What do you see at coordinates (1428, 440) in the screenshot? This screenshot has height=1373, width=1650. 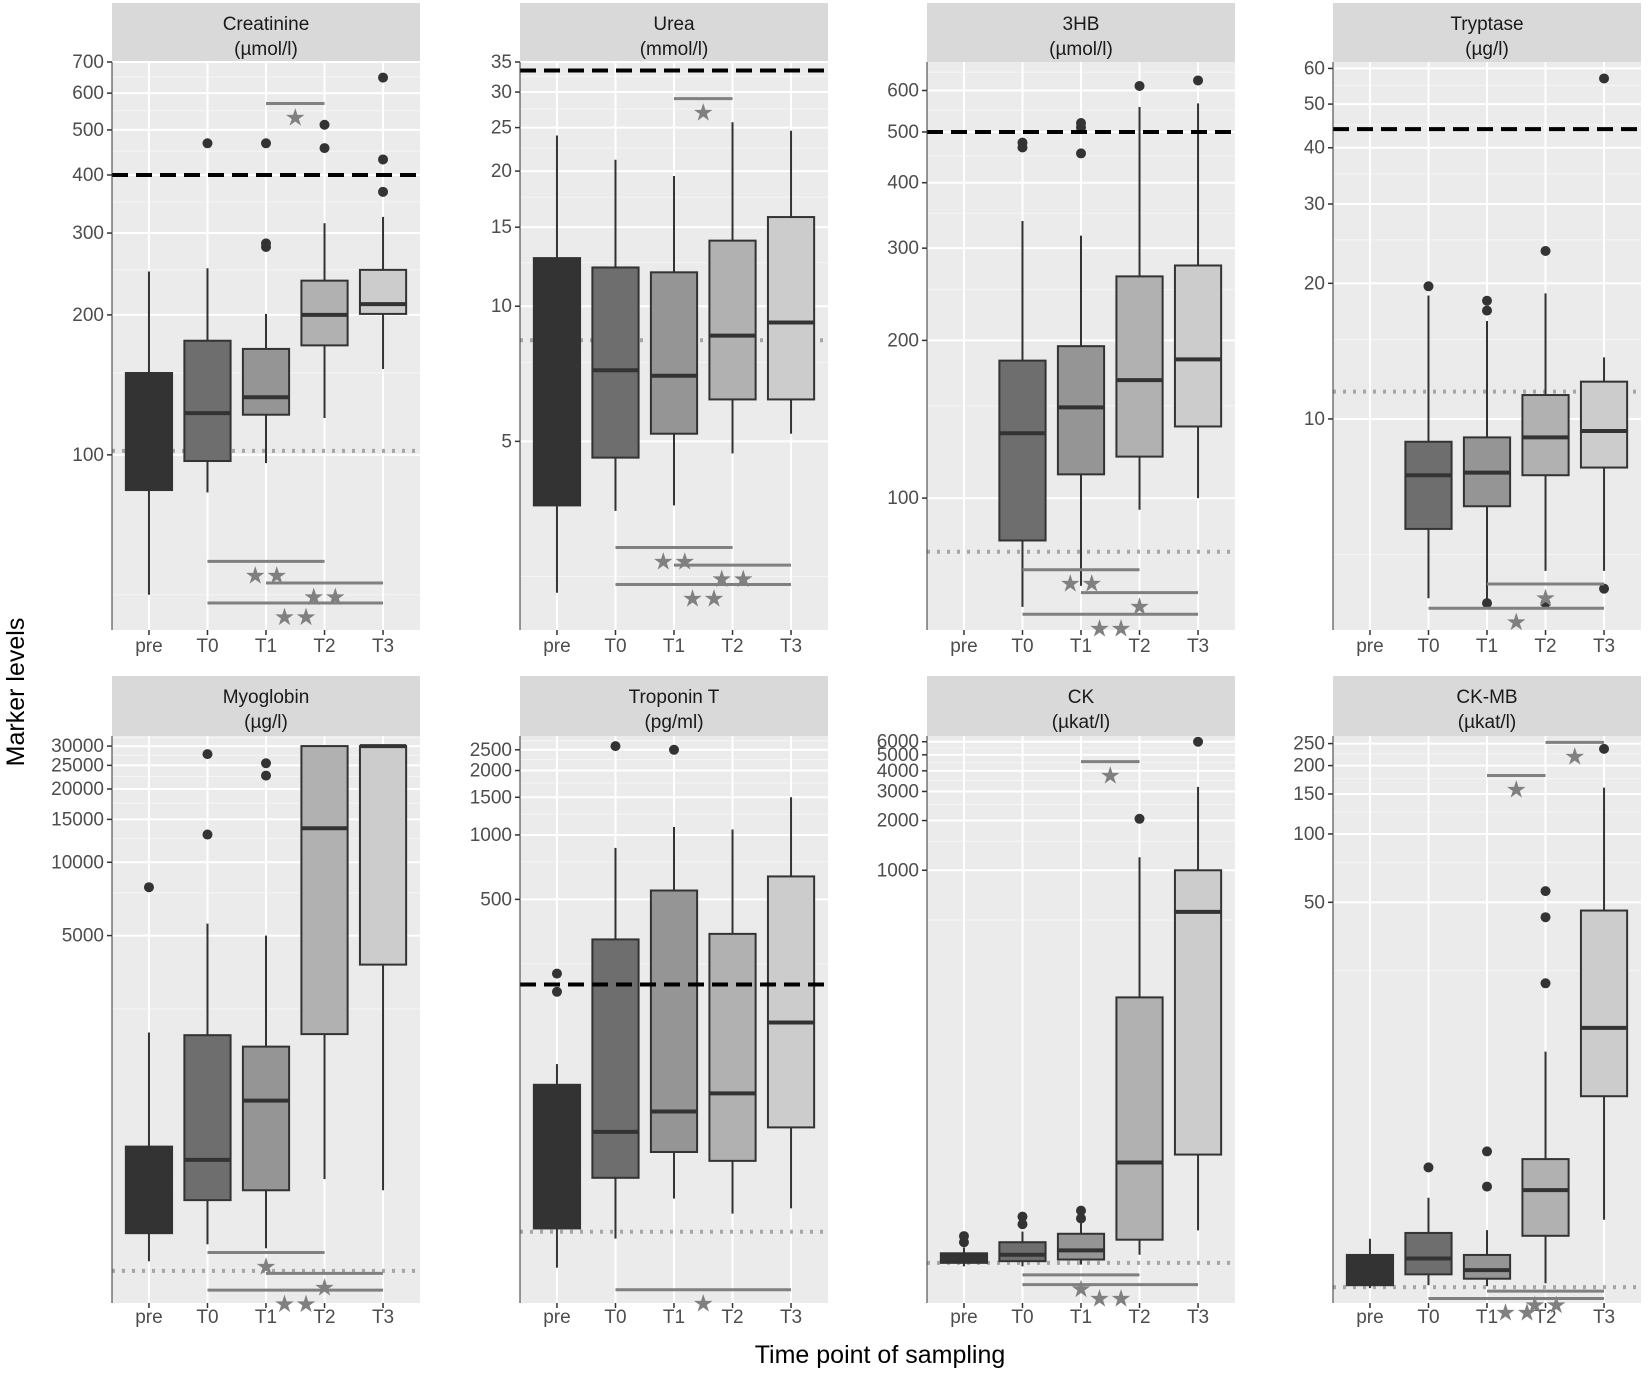 I see `box-tryptase-t0` at bounding box center [1428, 440].